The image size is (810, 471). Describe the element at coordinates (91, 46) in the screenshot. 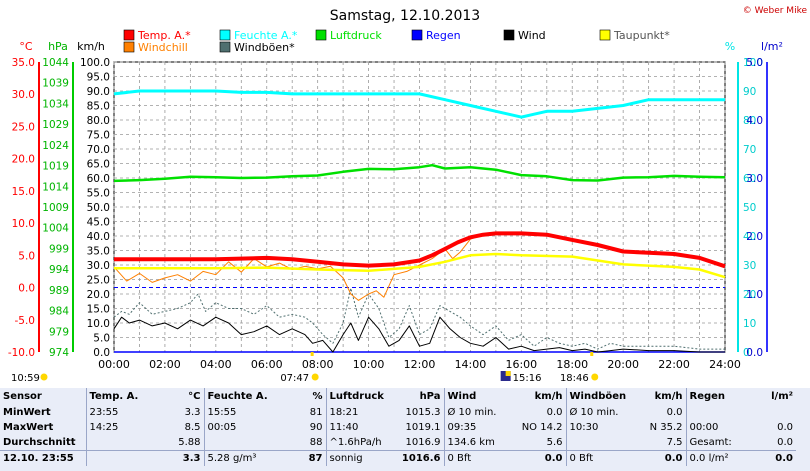

I see `kmh-axis-label: km/h` at that location.